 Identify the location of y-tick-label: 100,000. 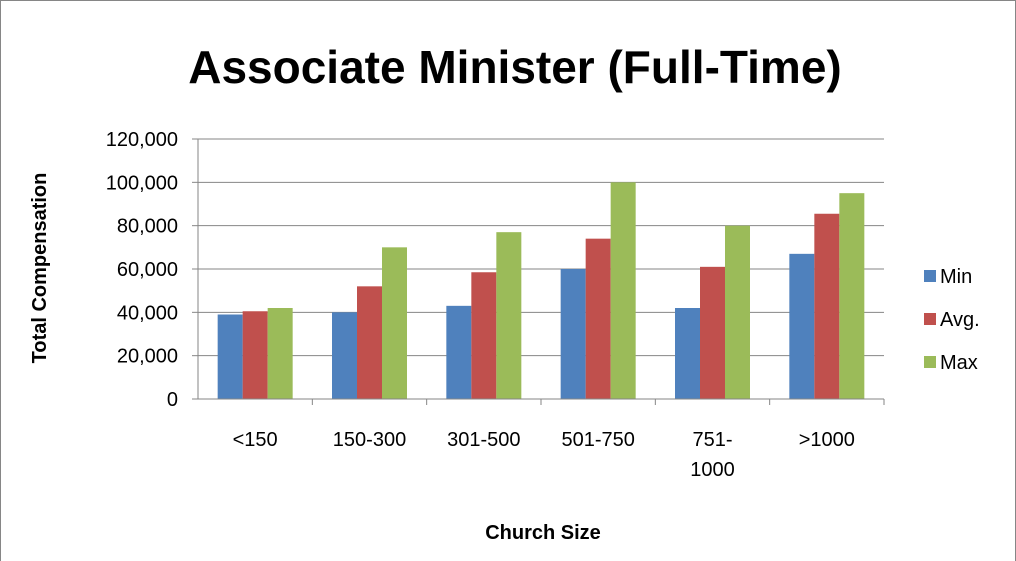
(142, 183).